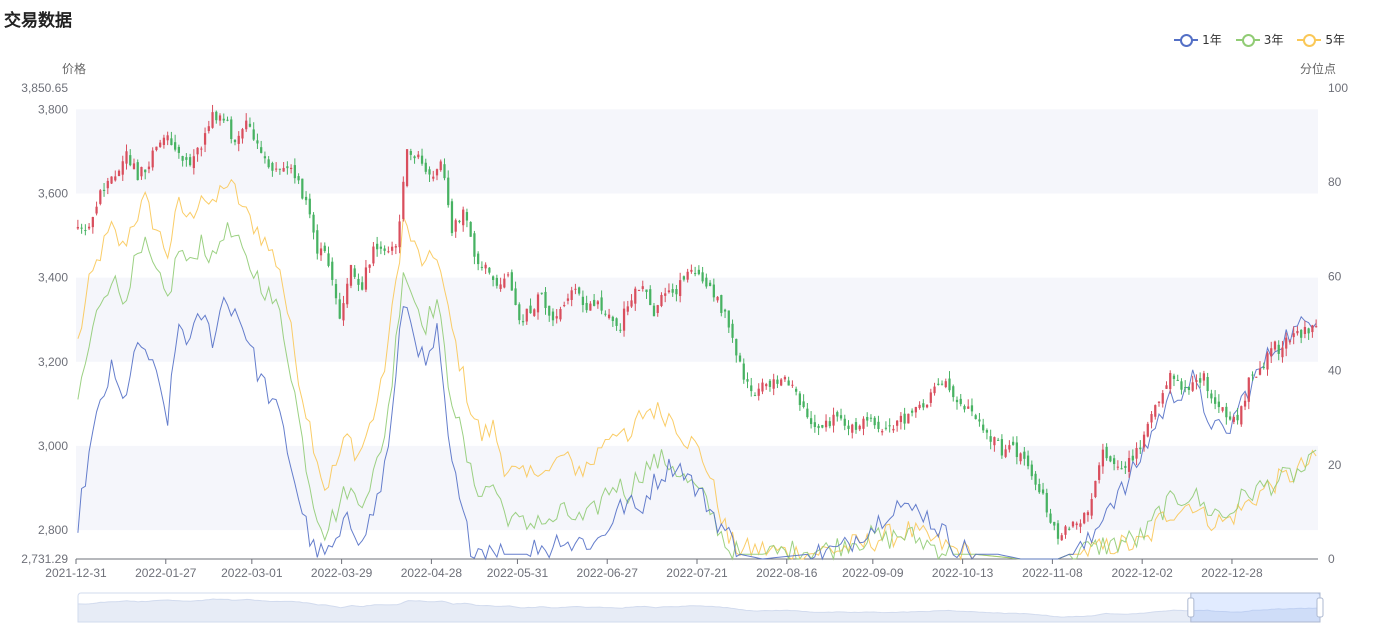 The width and height of the screenshot is (1379, 631). Describe the element at coordinates (1318, 69) in the screenshot. I see `right-axis-name: 分位点` at that location.